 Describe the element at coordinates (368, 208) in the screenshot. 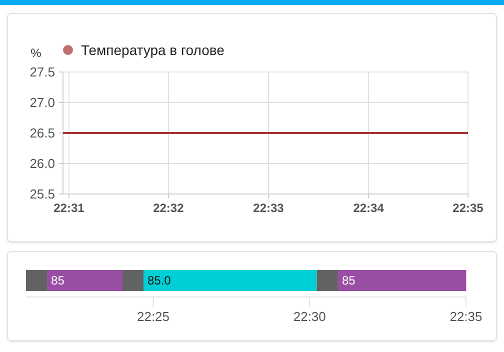

I see `x-tick-label: 22:34` at that location.